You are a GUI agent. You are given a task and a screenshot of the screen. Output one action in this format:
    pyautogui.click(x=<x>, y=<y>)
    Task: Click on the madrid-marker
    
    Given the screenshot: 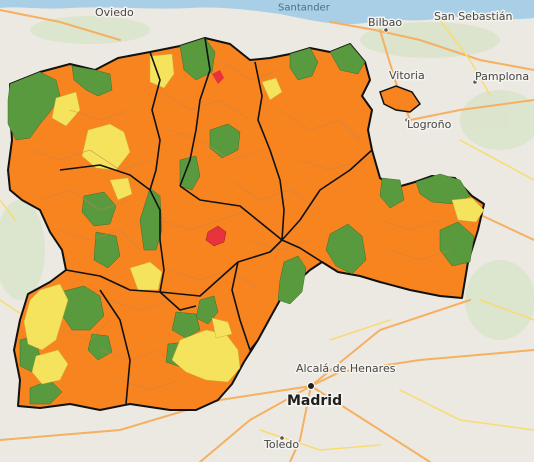 What is the action you would take?
    pyautogui.click(x=311, y=386)
    